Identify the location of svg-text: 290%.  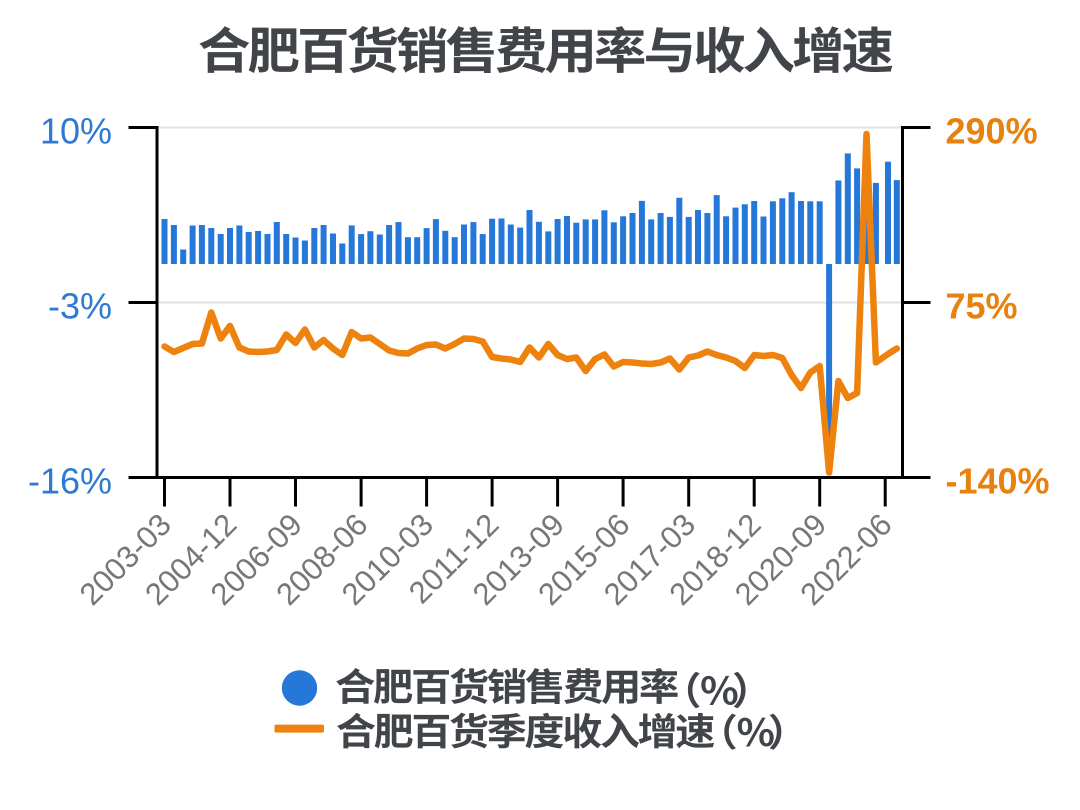
(992, 131).